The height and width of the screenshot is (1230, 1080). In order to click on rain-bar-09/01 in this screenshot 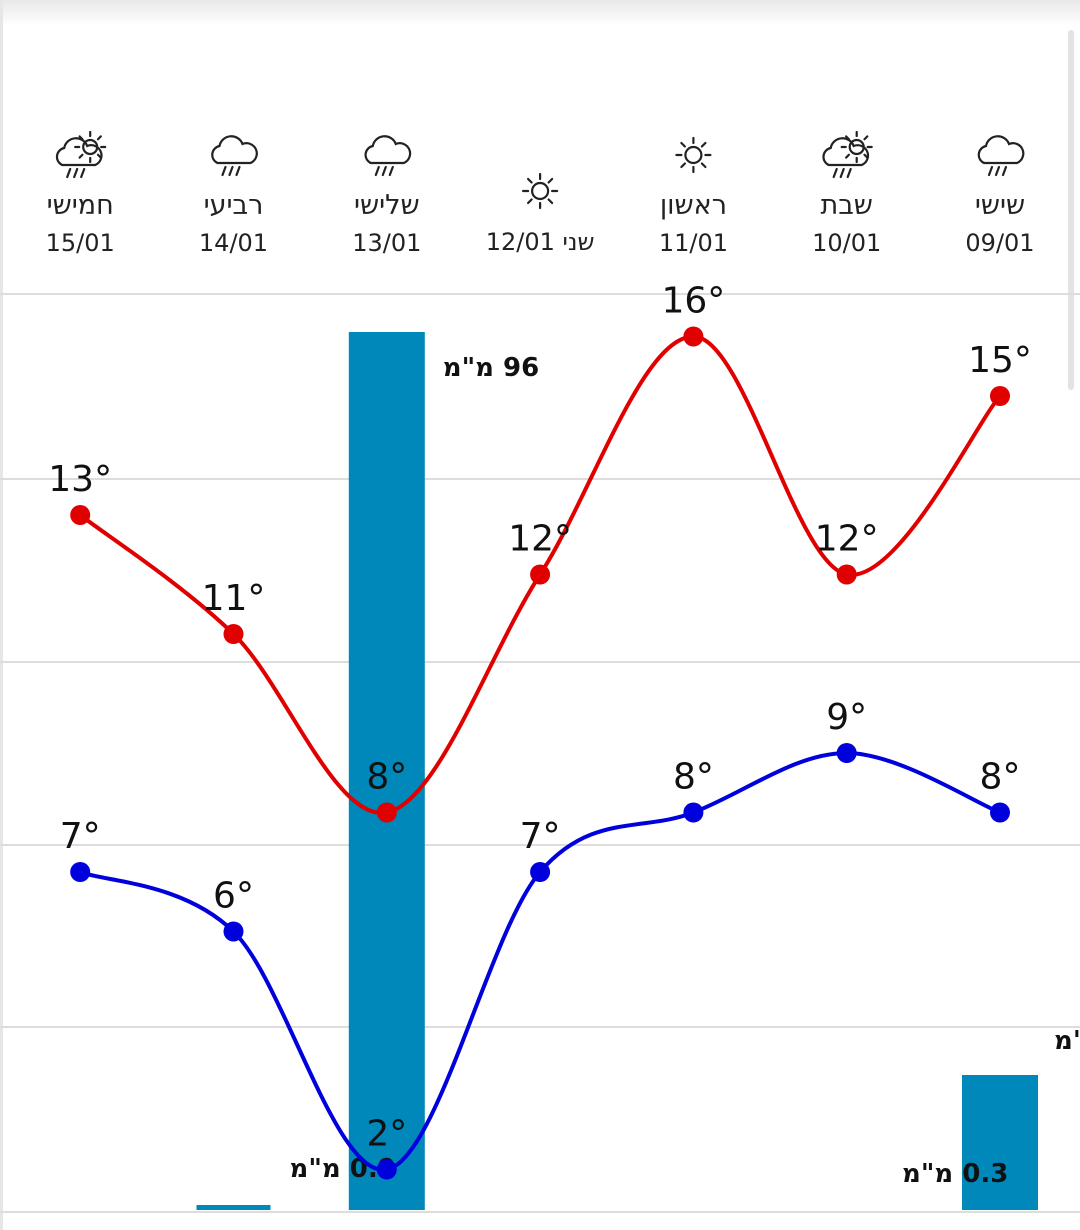, I will do `click(1000, 1142)`.